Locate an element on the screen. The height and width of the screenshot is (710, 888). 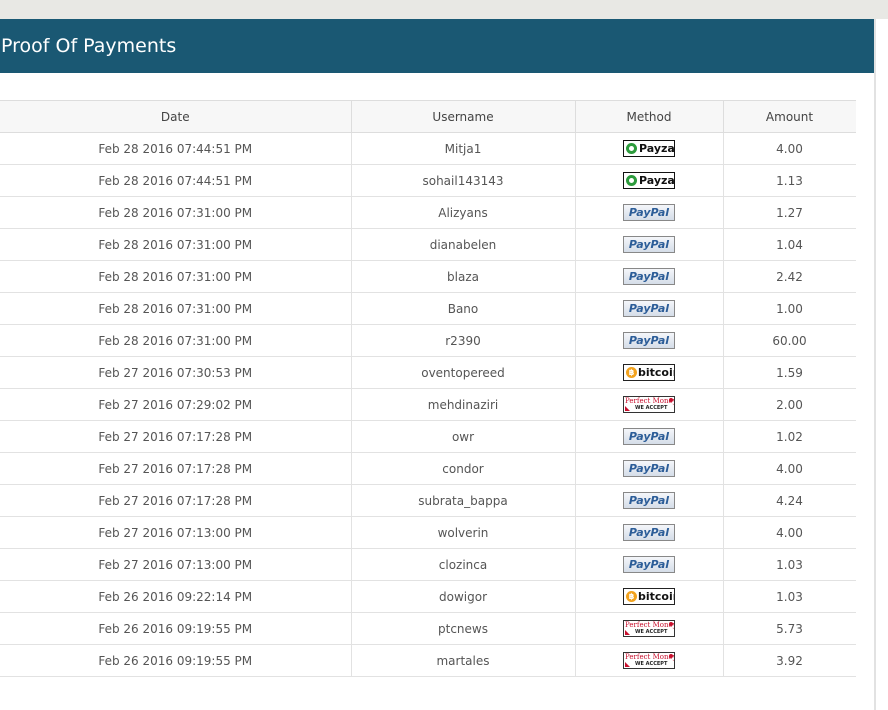
cell-username: Alizyans is located at coordinates (463, 212).